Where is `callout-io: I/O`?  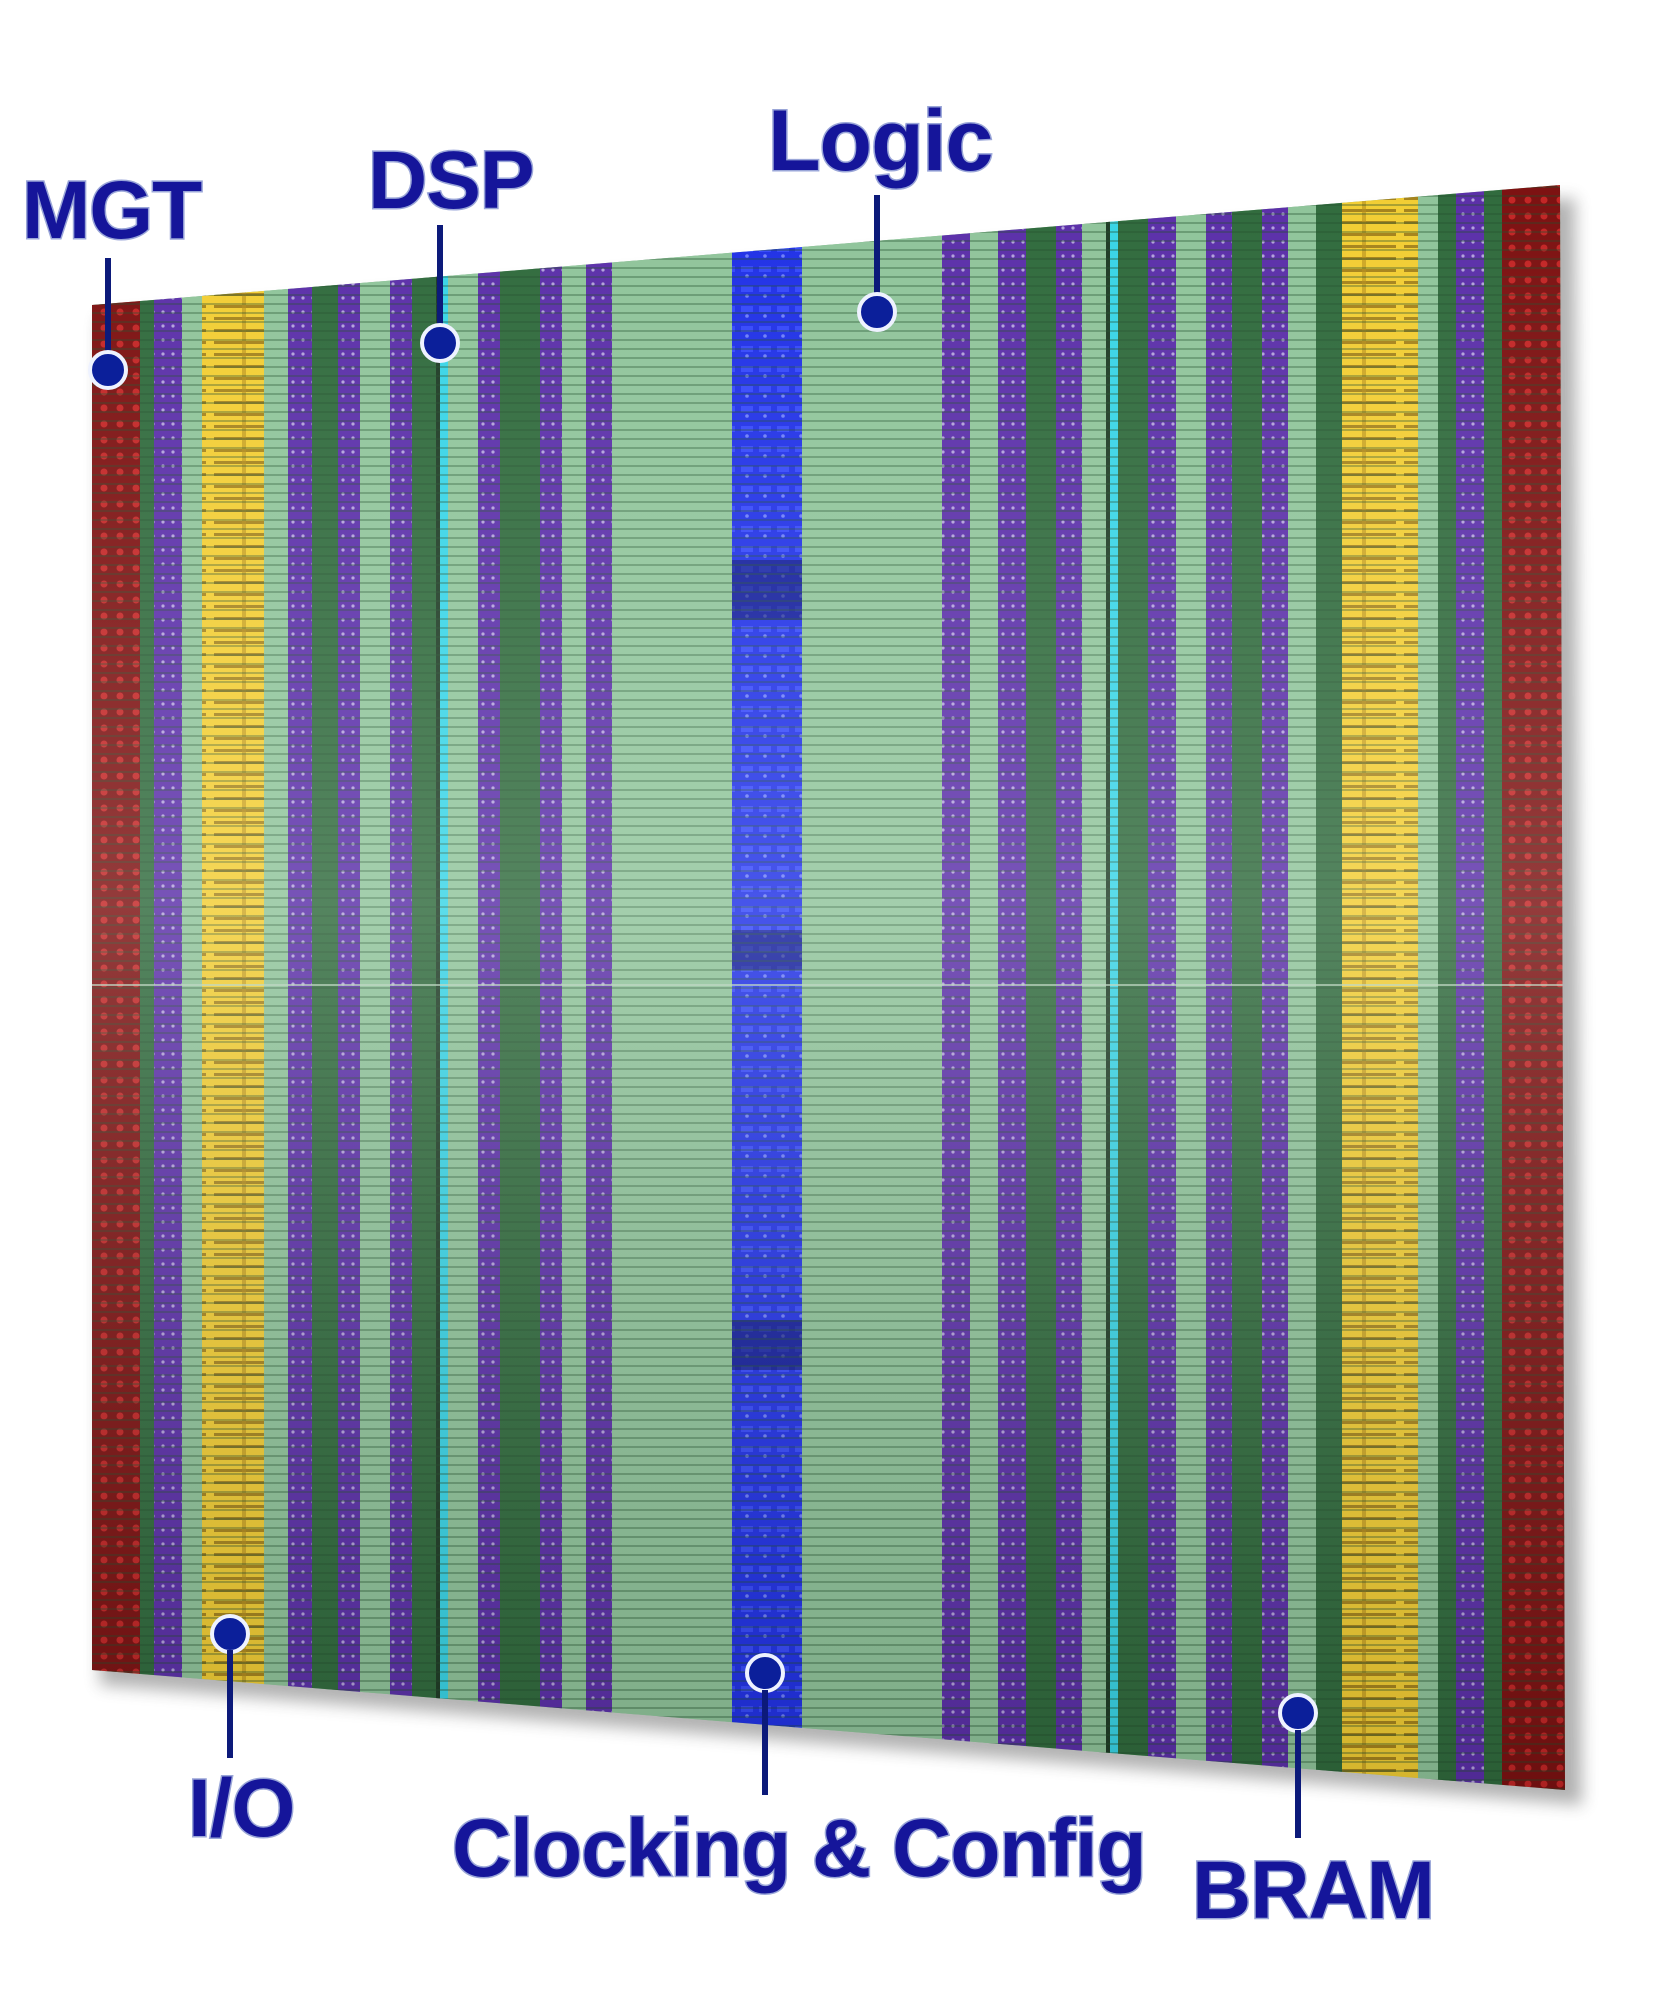 callout-io: I/O is located at coordinates (242, 1735).